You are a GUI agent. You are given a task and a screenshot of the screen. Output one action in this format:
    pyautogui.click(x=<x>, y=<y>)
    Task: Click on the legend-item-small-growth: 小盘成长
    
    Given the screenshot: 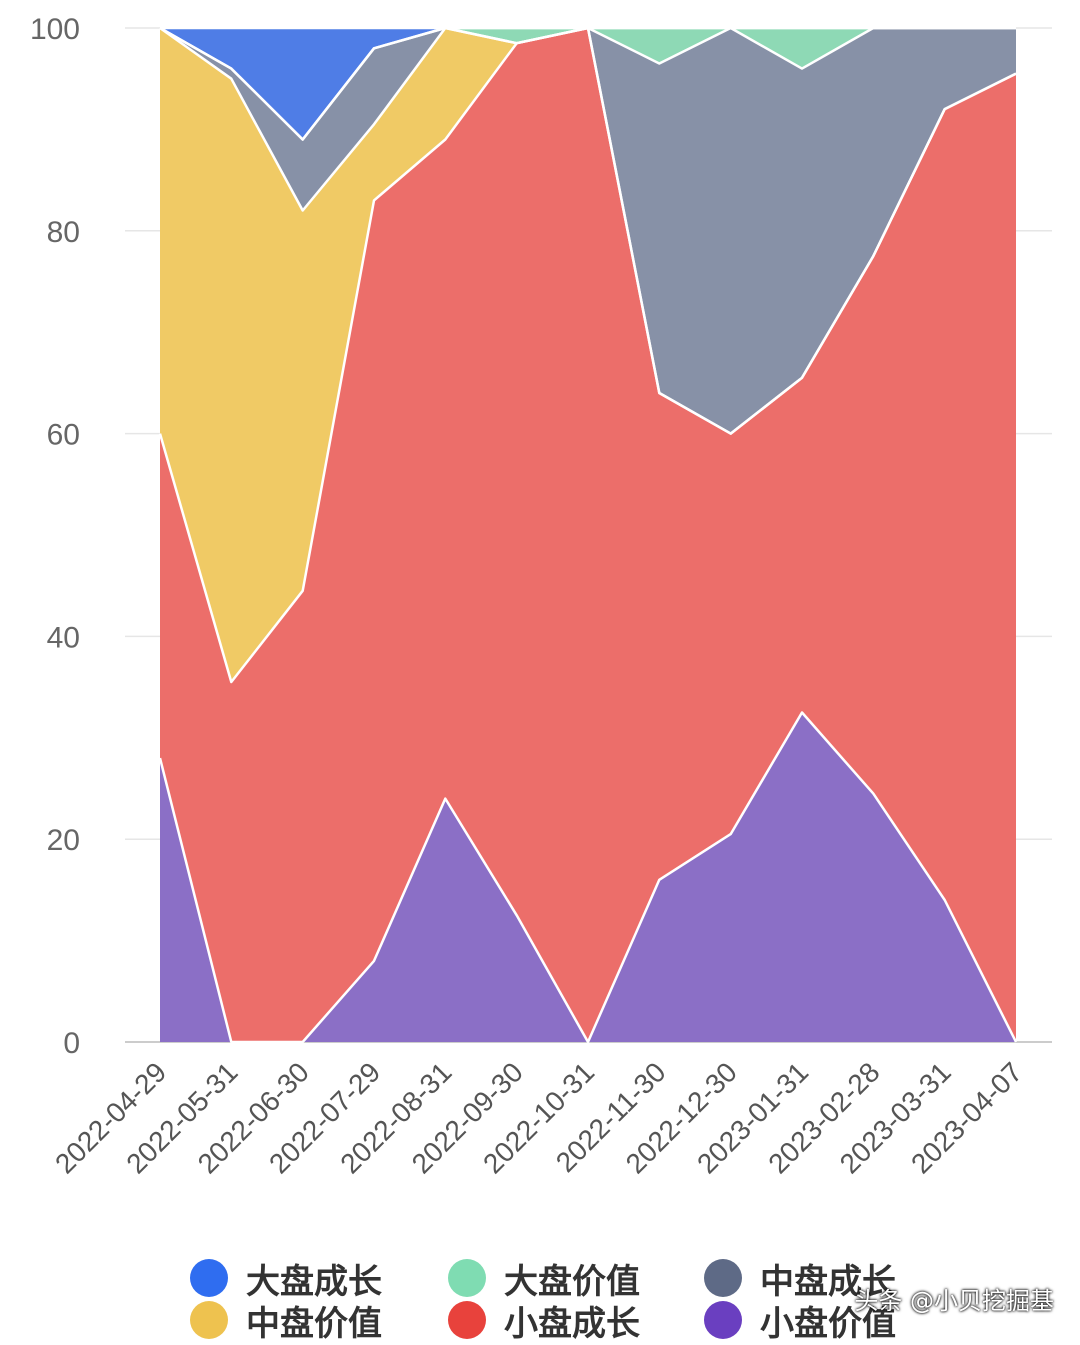 What is the action you would take?
    pyautogui.click(x=544, y=1321)
    